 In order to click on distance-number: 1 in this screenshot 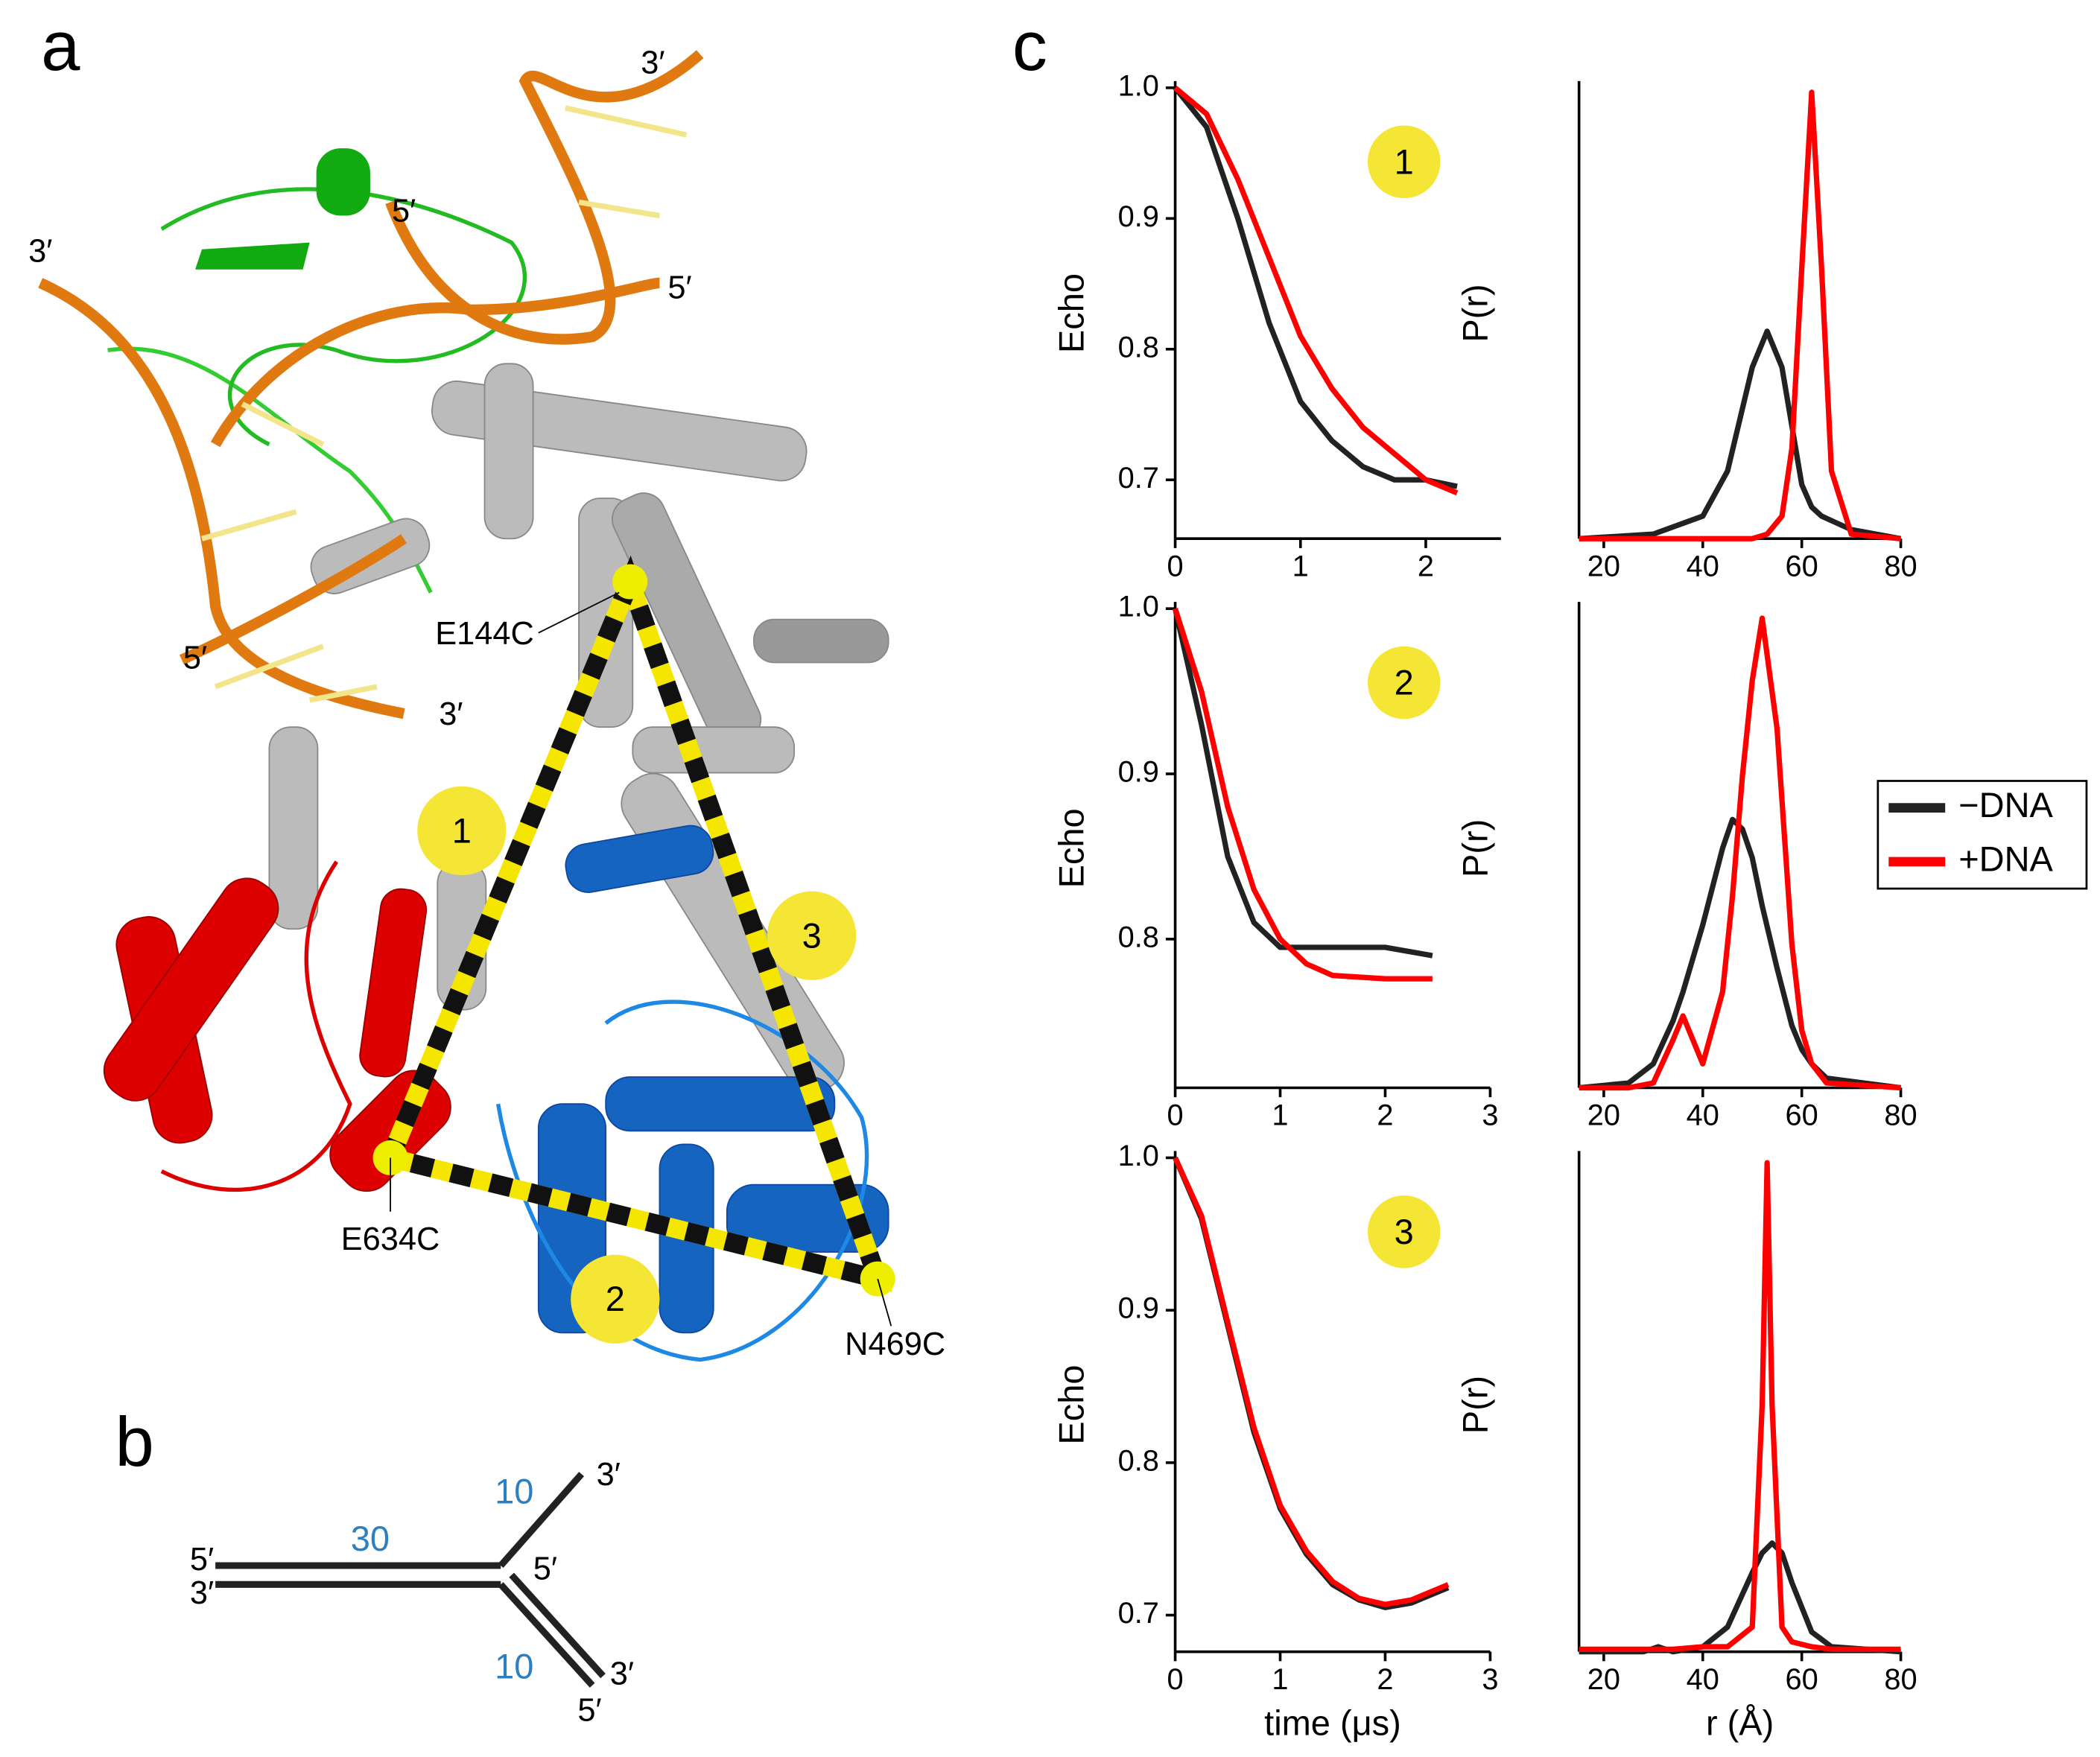, I will do `click(462, 830)`.